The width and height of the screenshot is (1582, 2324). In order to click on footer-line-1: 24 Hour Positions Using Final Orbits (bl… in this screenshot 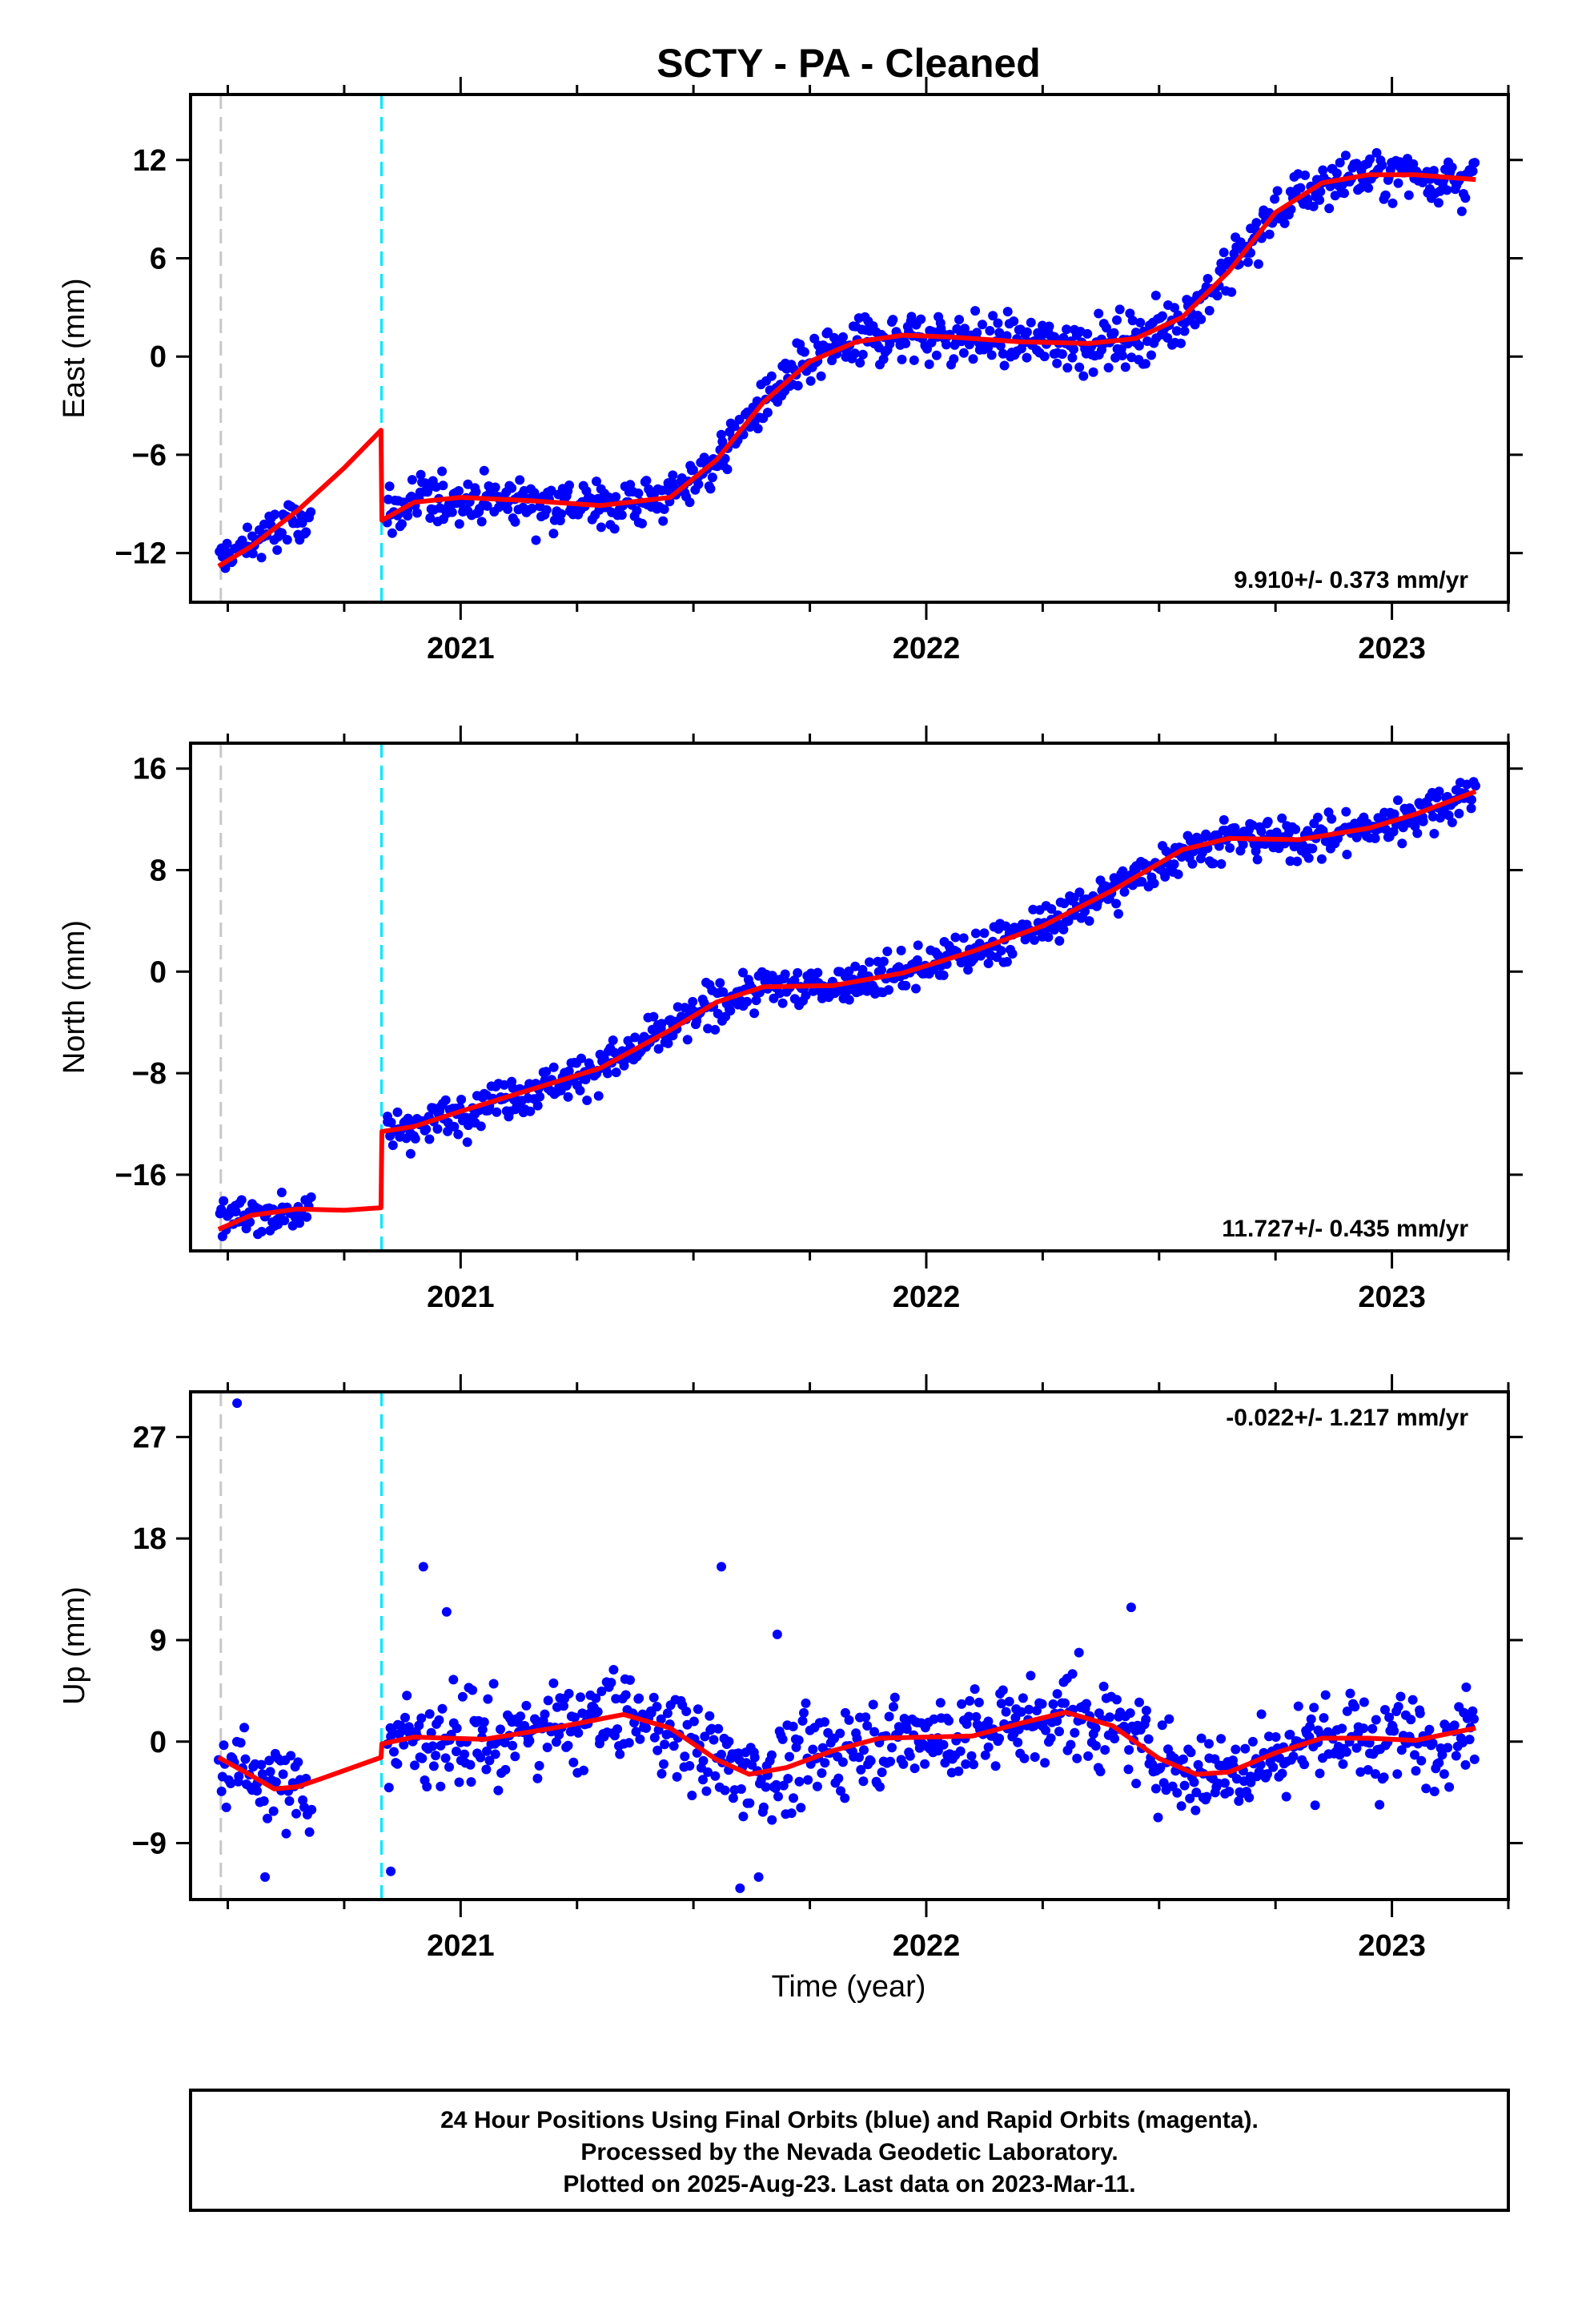, I will do `click(849, 2120)`.